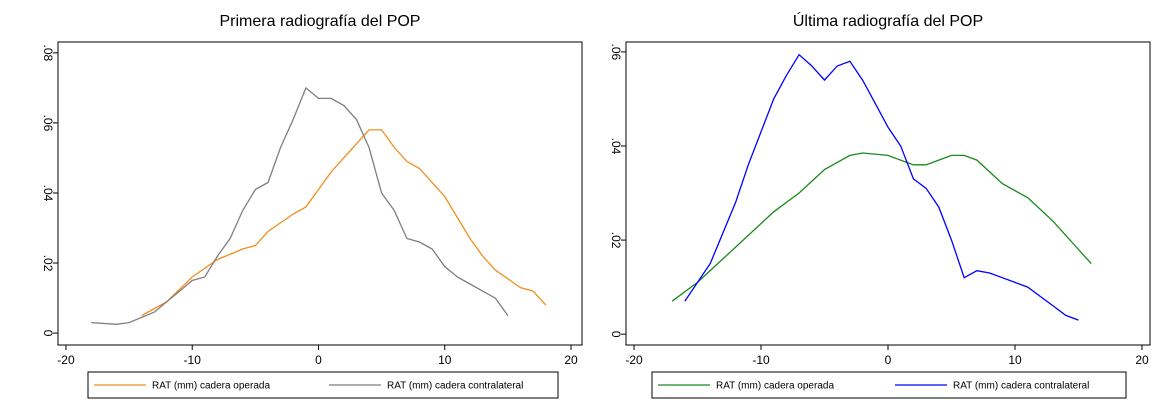 The width and height of the screenshot is (1152, 406). I want to click on chart-title: Última radiografía del POP, so click(888, 20).